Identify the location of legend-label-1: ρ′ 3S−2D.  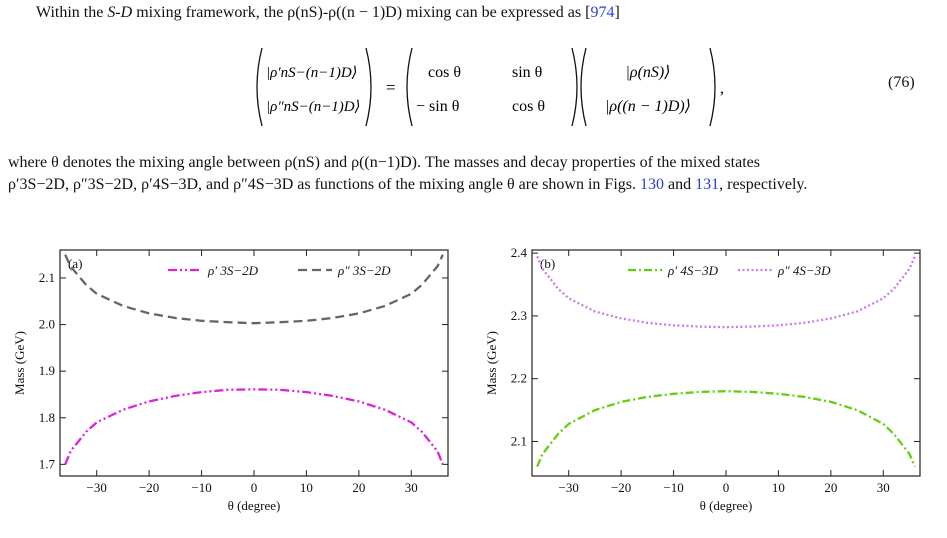
(233, 270).